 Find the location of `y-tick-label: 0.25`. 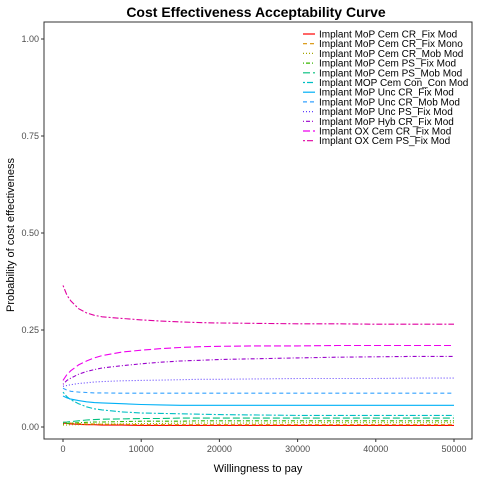

y-tick-label: 0.25 is located at coordinates (30, 330).